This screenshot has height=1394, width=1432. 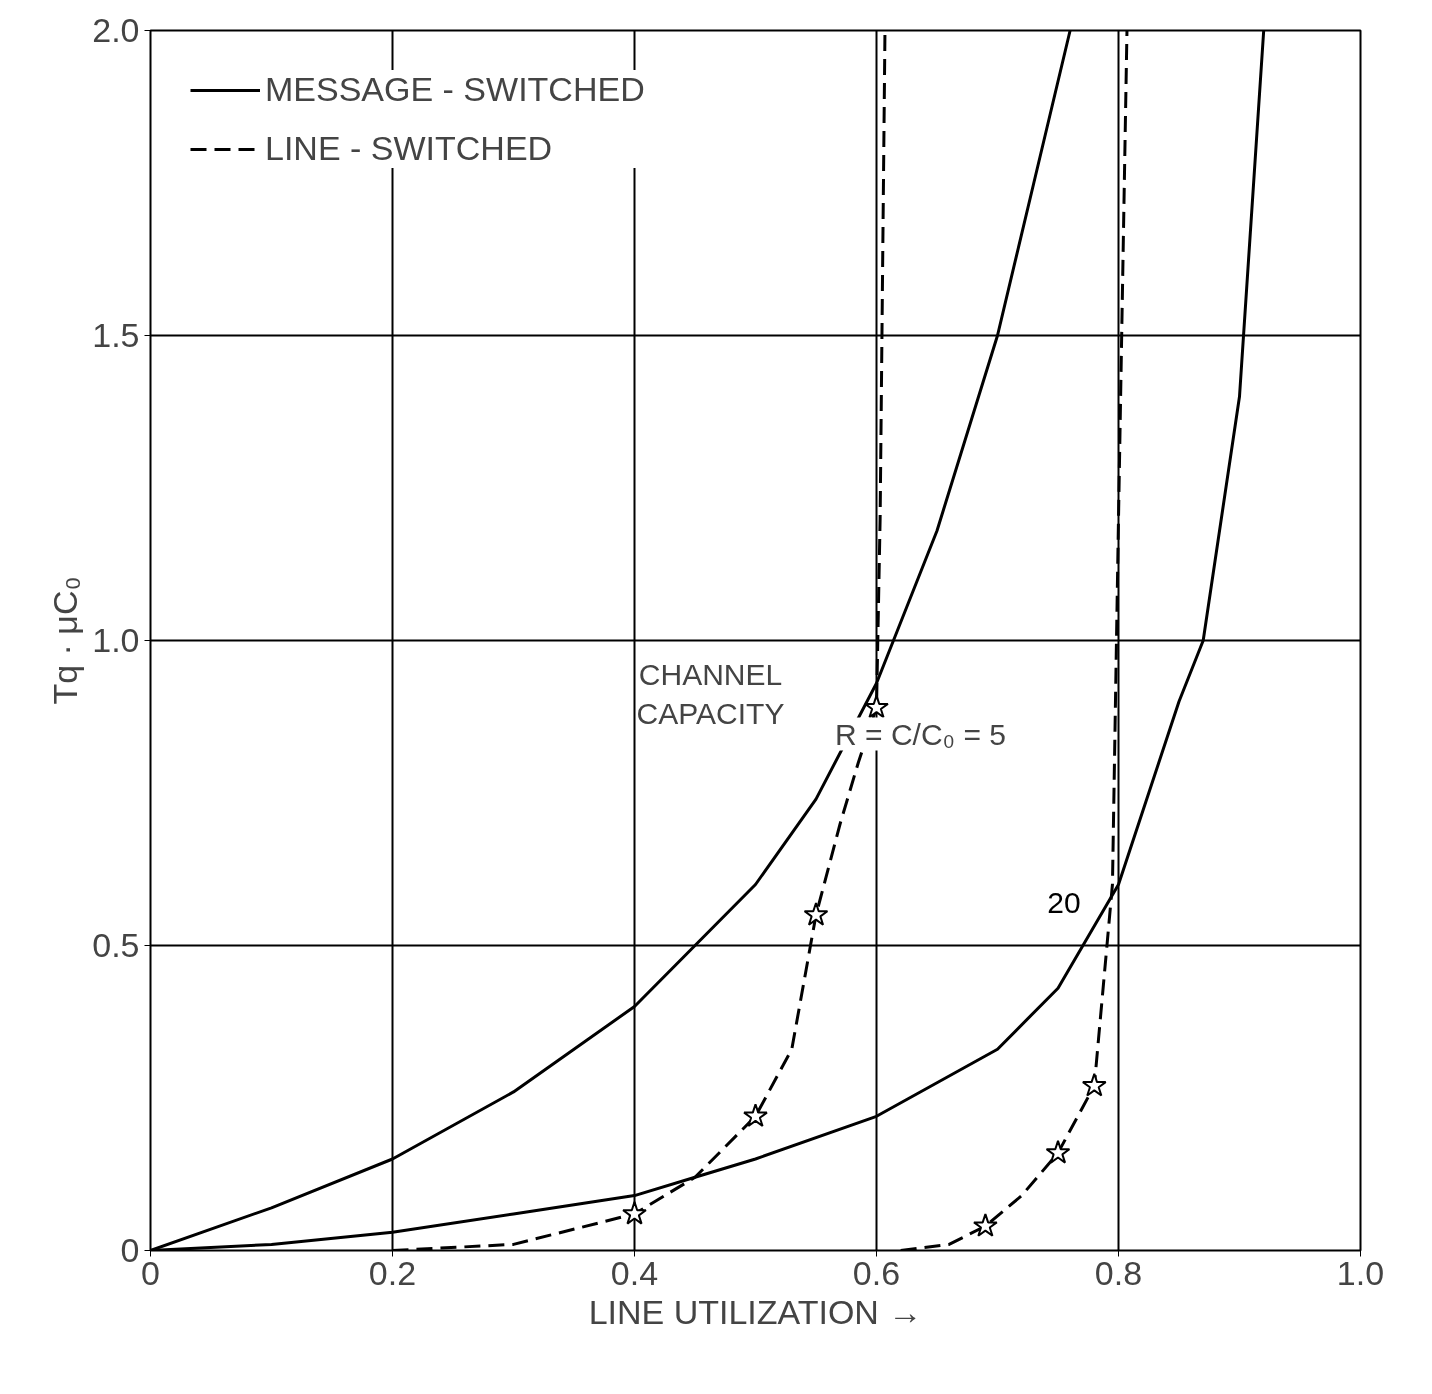 What do you see at coordinates (409, 148) in the screenshot?
I see `legend-label: LINE - SWITCHED` at bounding box center [409, 148].